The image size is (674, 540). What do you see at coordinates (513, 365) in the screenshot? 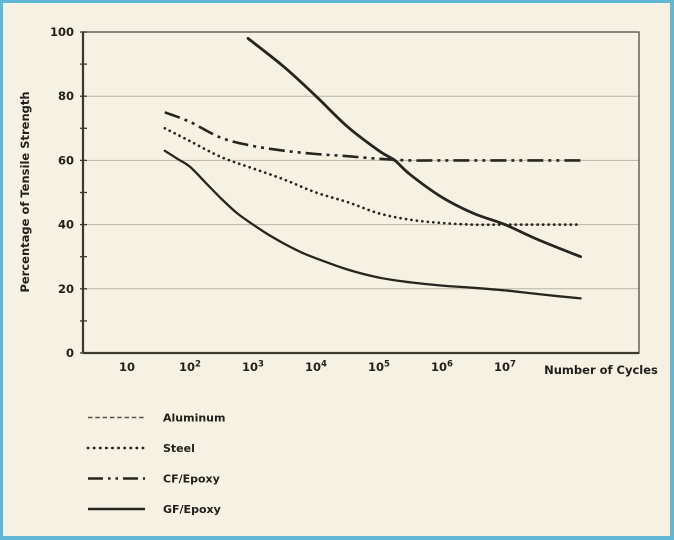
I see `x-tick-exponent: 7` at bounding box center [513, 365].